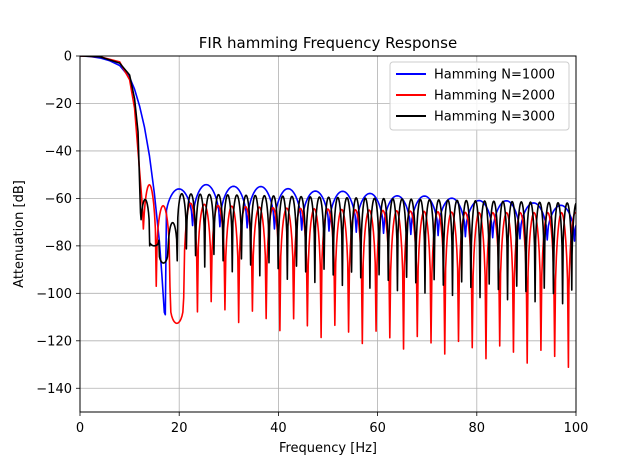 Image resolution: width=640 pixels, height=463 pixels. What do you see at coordinates (19, 234) in the screenshot?
I see `y-axis-label: Attenuation [dB]` at bounding box center [19, 234].